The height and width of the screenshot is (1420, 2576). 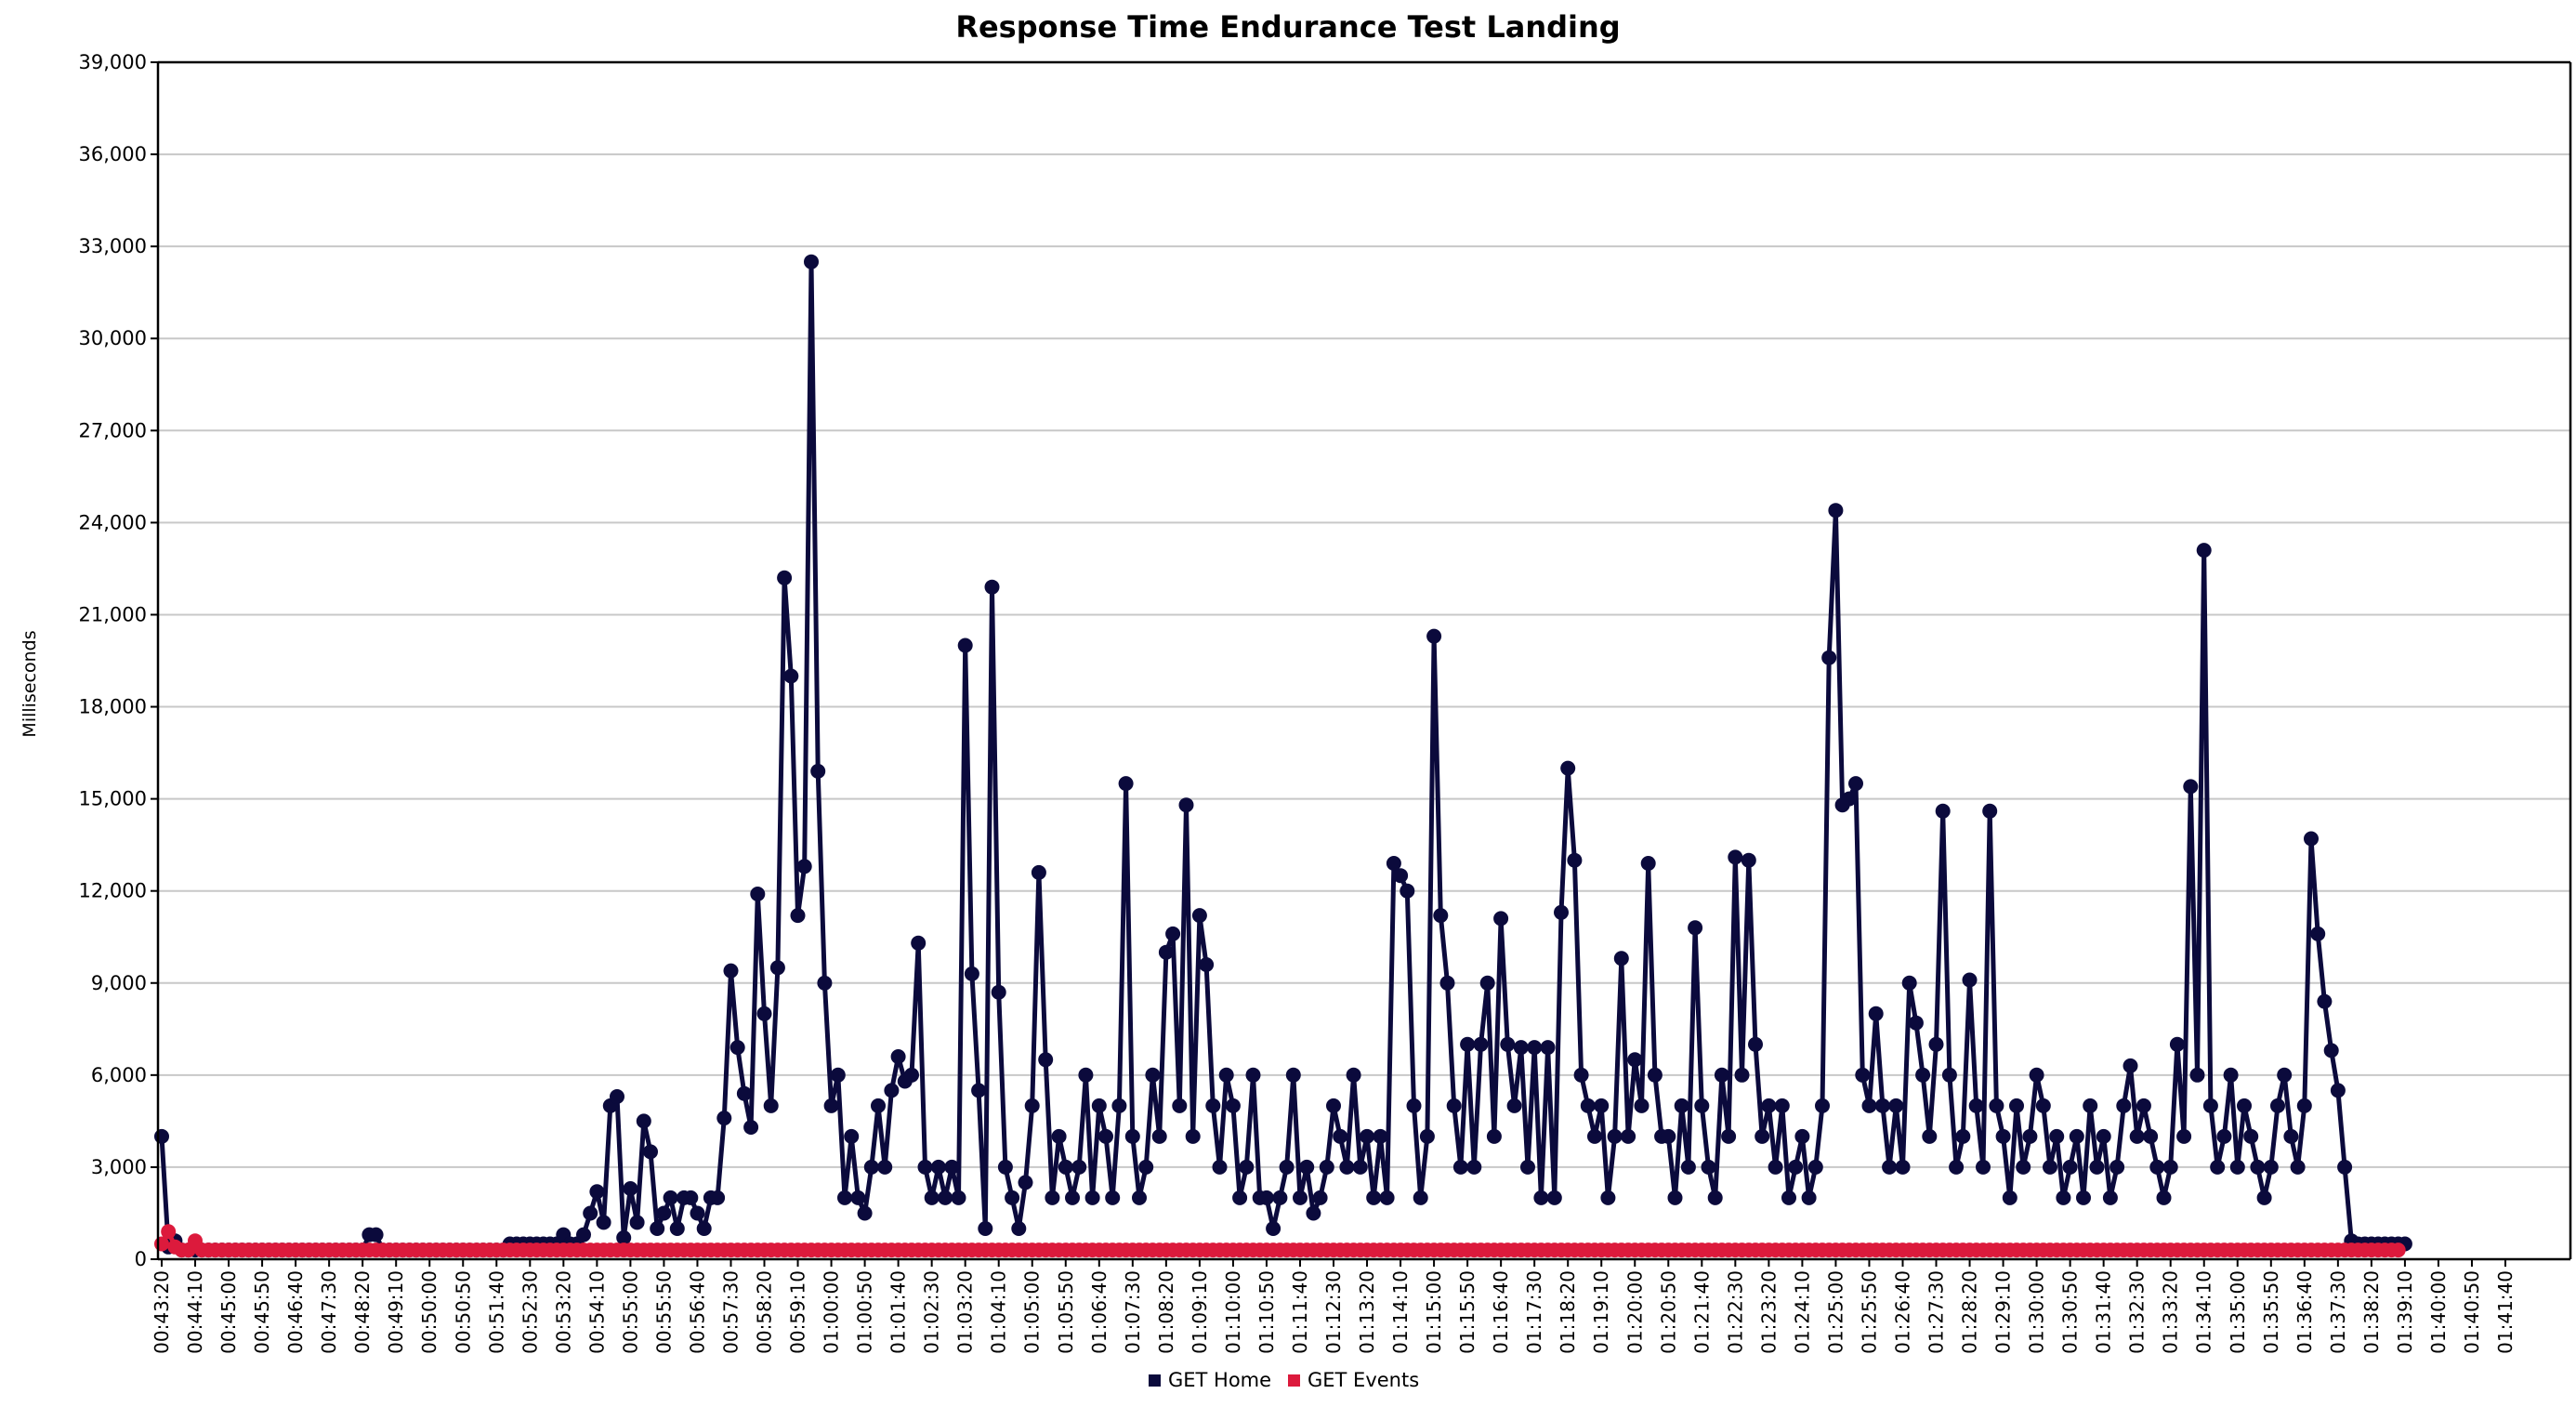 What do you see at coordinates (119, 1075) in the screenshot?
I see `y-tick-label: 6,000` at bounding box center [119, 1075].